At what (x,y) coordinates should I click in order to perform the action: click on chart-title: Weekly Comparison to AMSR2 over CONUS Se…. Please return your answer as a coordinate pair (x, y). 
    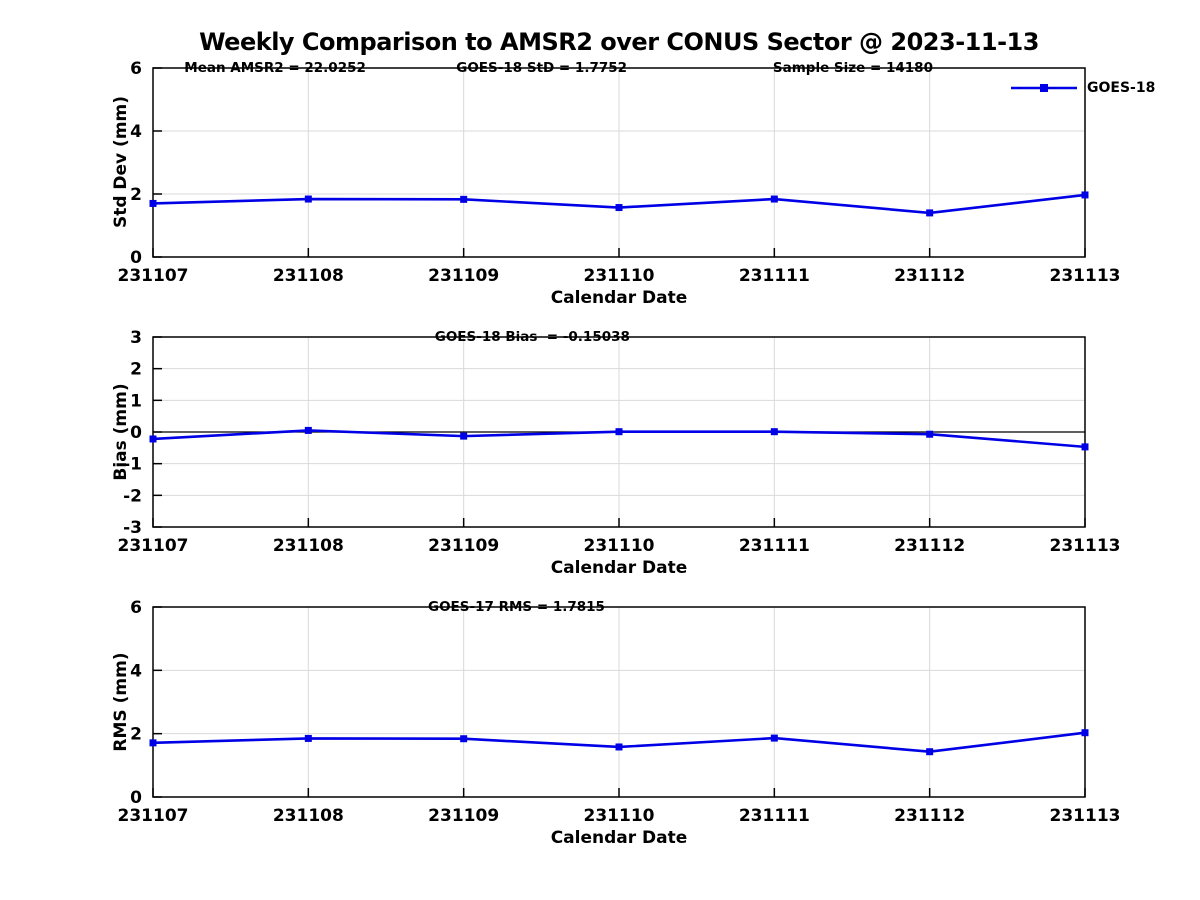
    Looking at the image, I should click on (619, 42).